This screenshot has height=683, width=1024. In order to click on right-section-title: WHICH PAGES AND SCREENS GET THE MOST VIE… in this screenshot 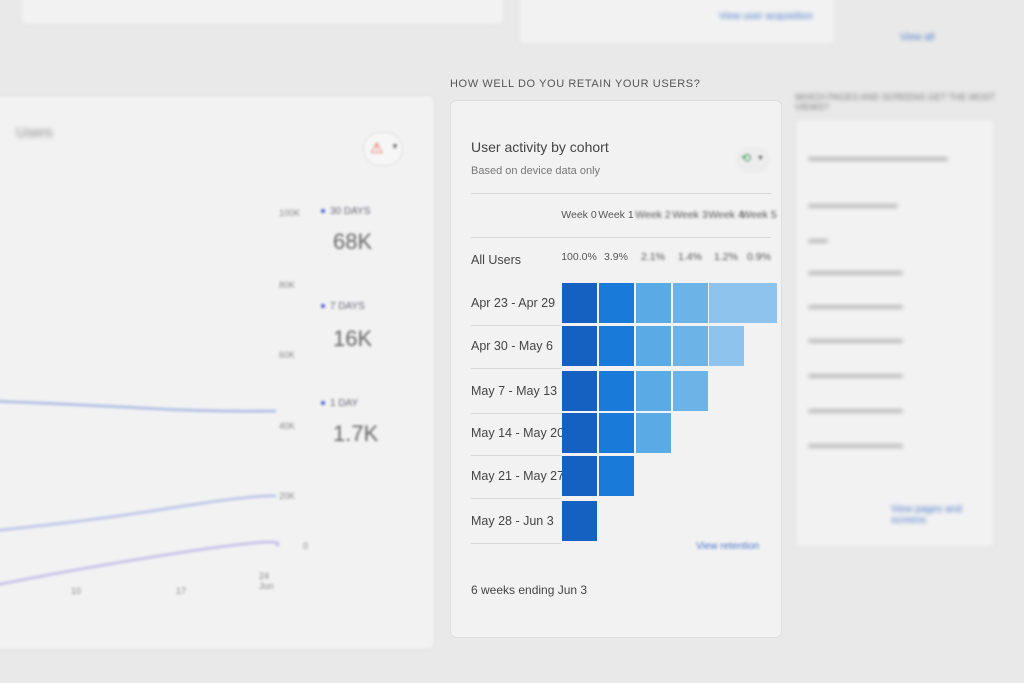, I will do `click(895, 102)`.